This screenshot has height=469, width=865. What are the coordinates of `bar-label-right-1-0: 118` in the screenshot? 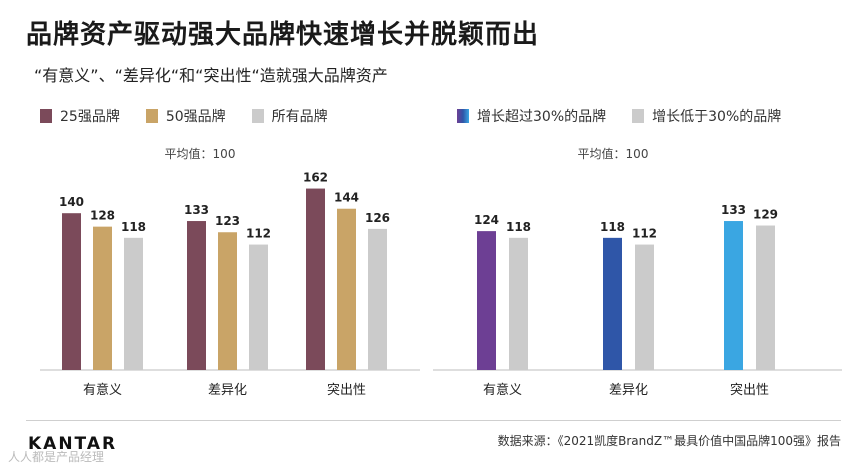 It's located at (612, 227).